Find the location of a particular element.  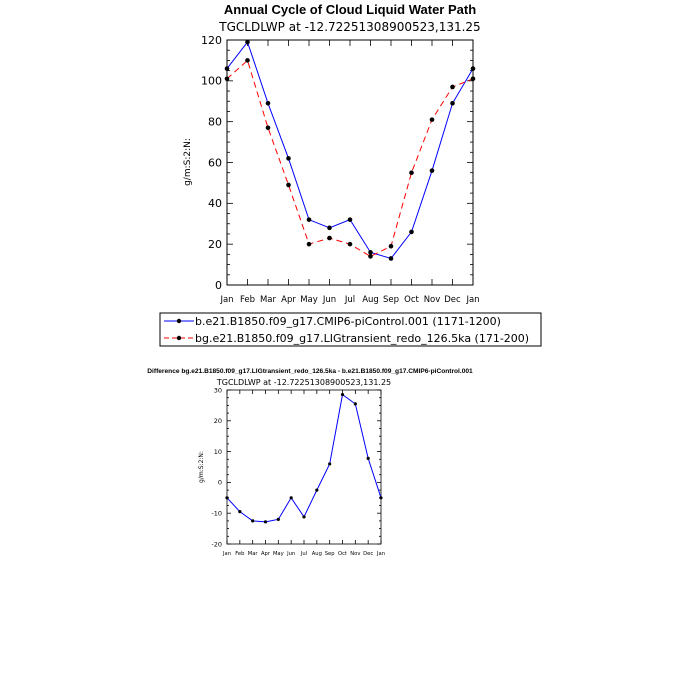

legend-marker-series2 is located at coordinates (179, 338).